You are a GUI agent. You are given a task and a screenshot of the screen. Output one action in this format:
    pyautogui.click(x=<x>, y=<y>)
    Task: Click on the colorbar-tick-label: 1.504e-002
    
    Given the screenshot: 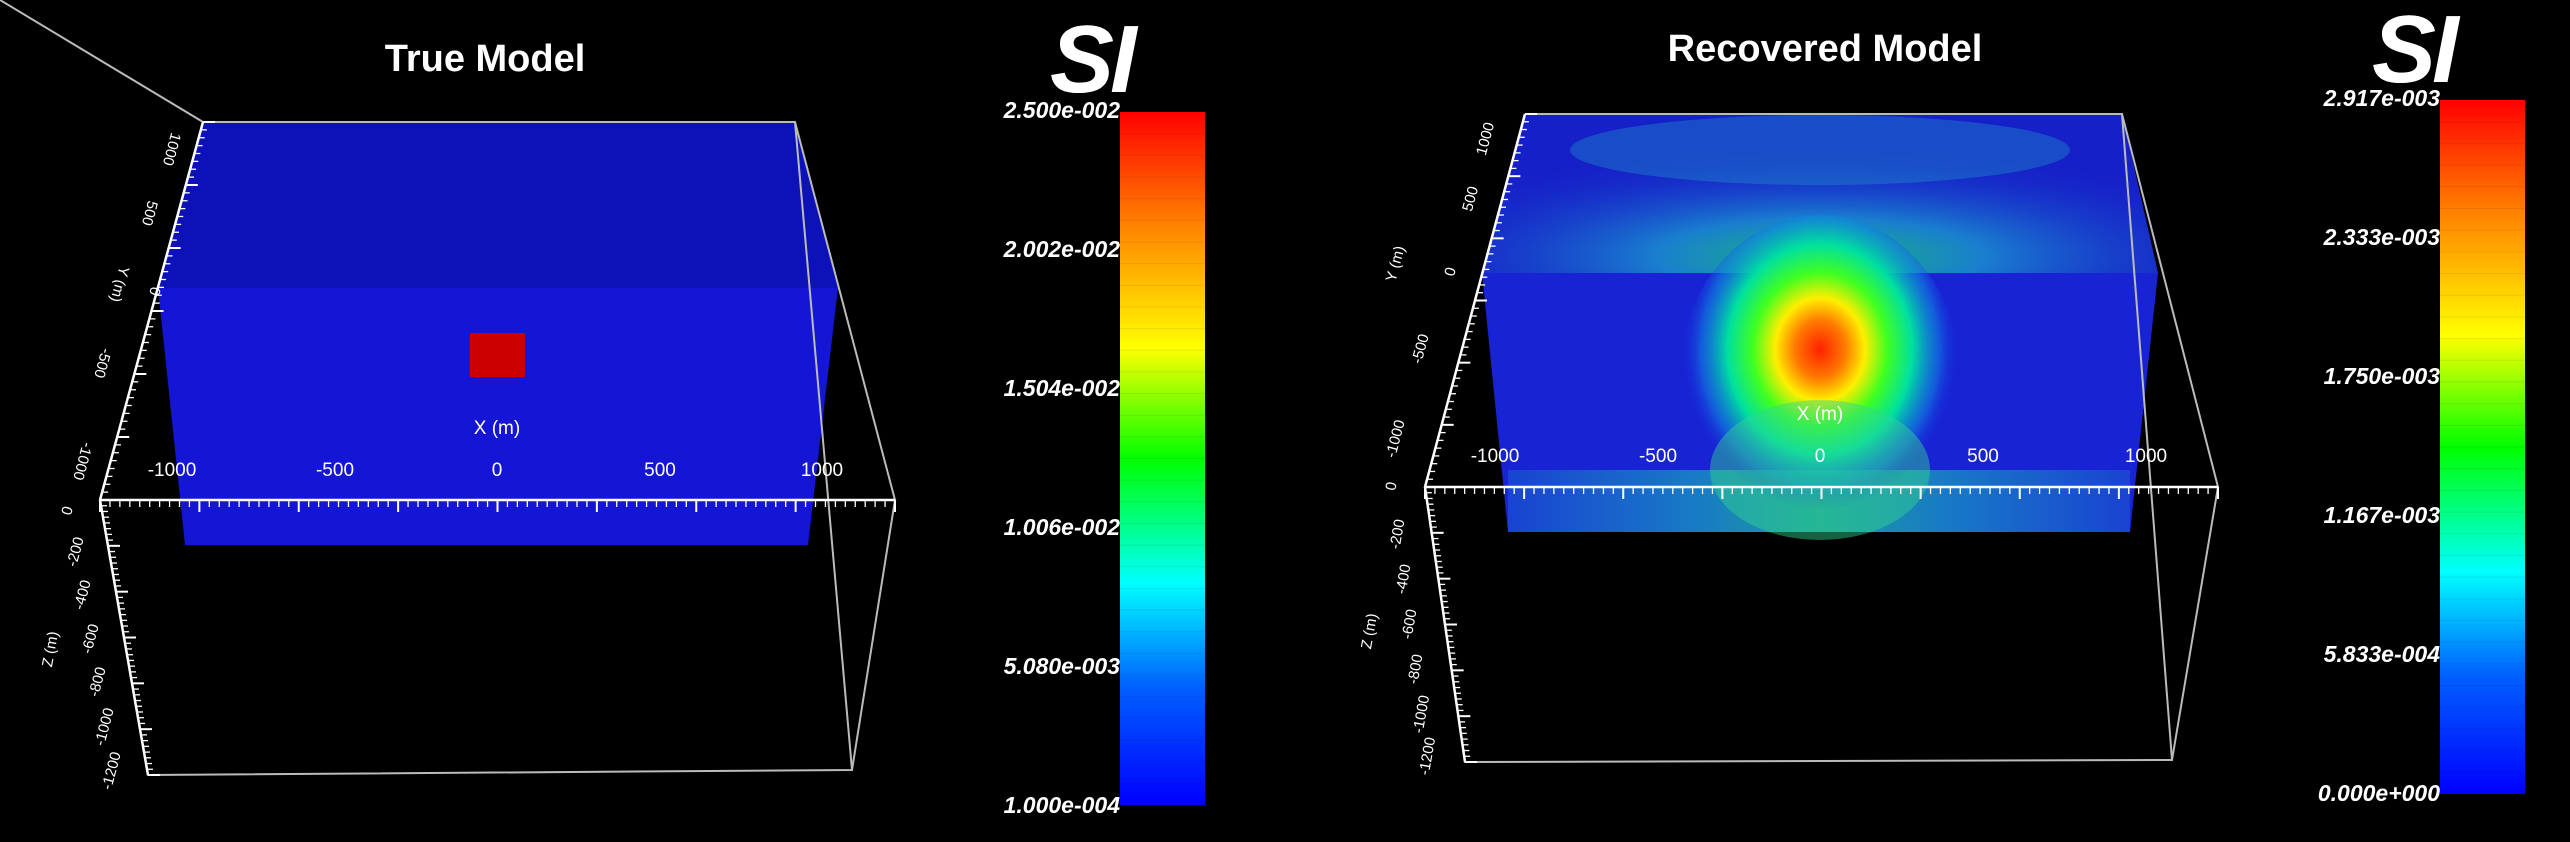 What is the action you would take?
    pyautogui.click(x=1061, y=388)
    